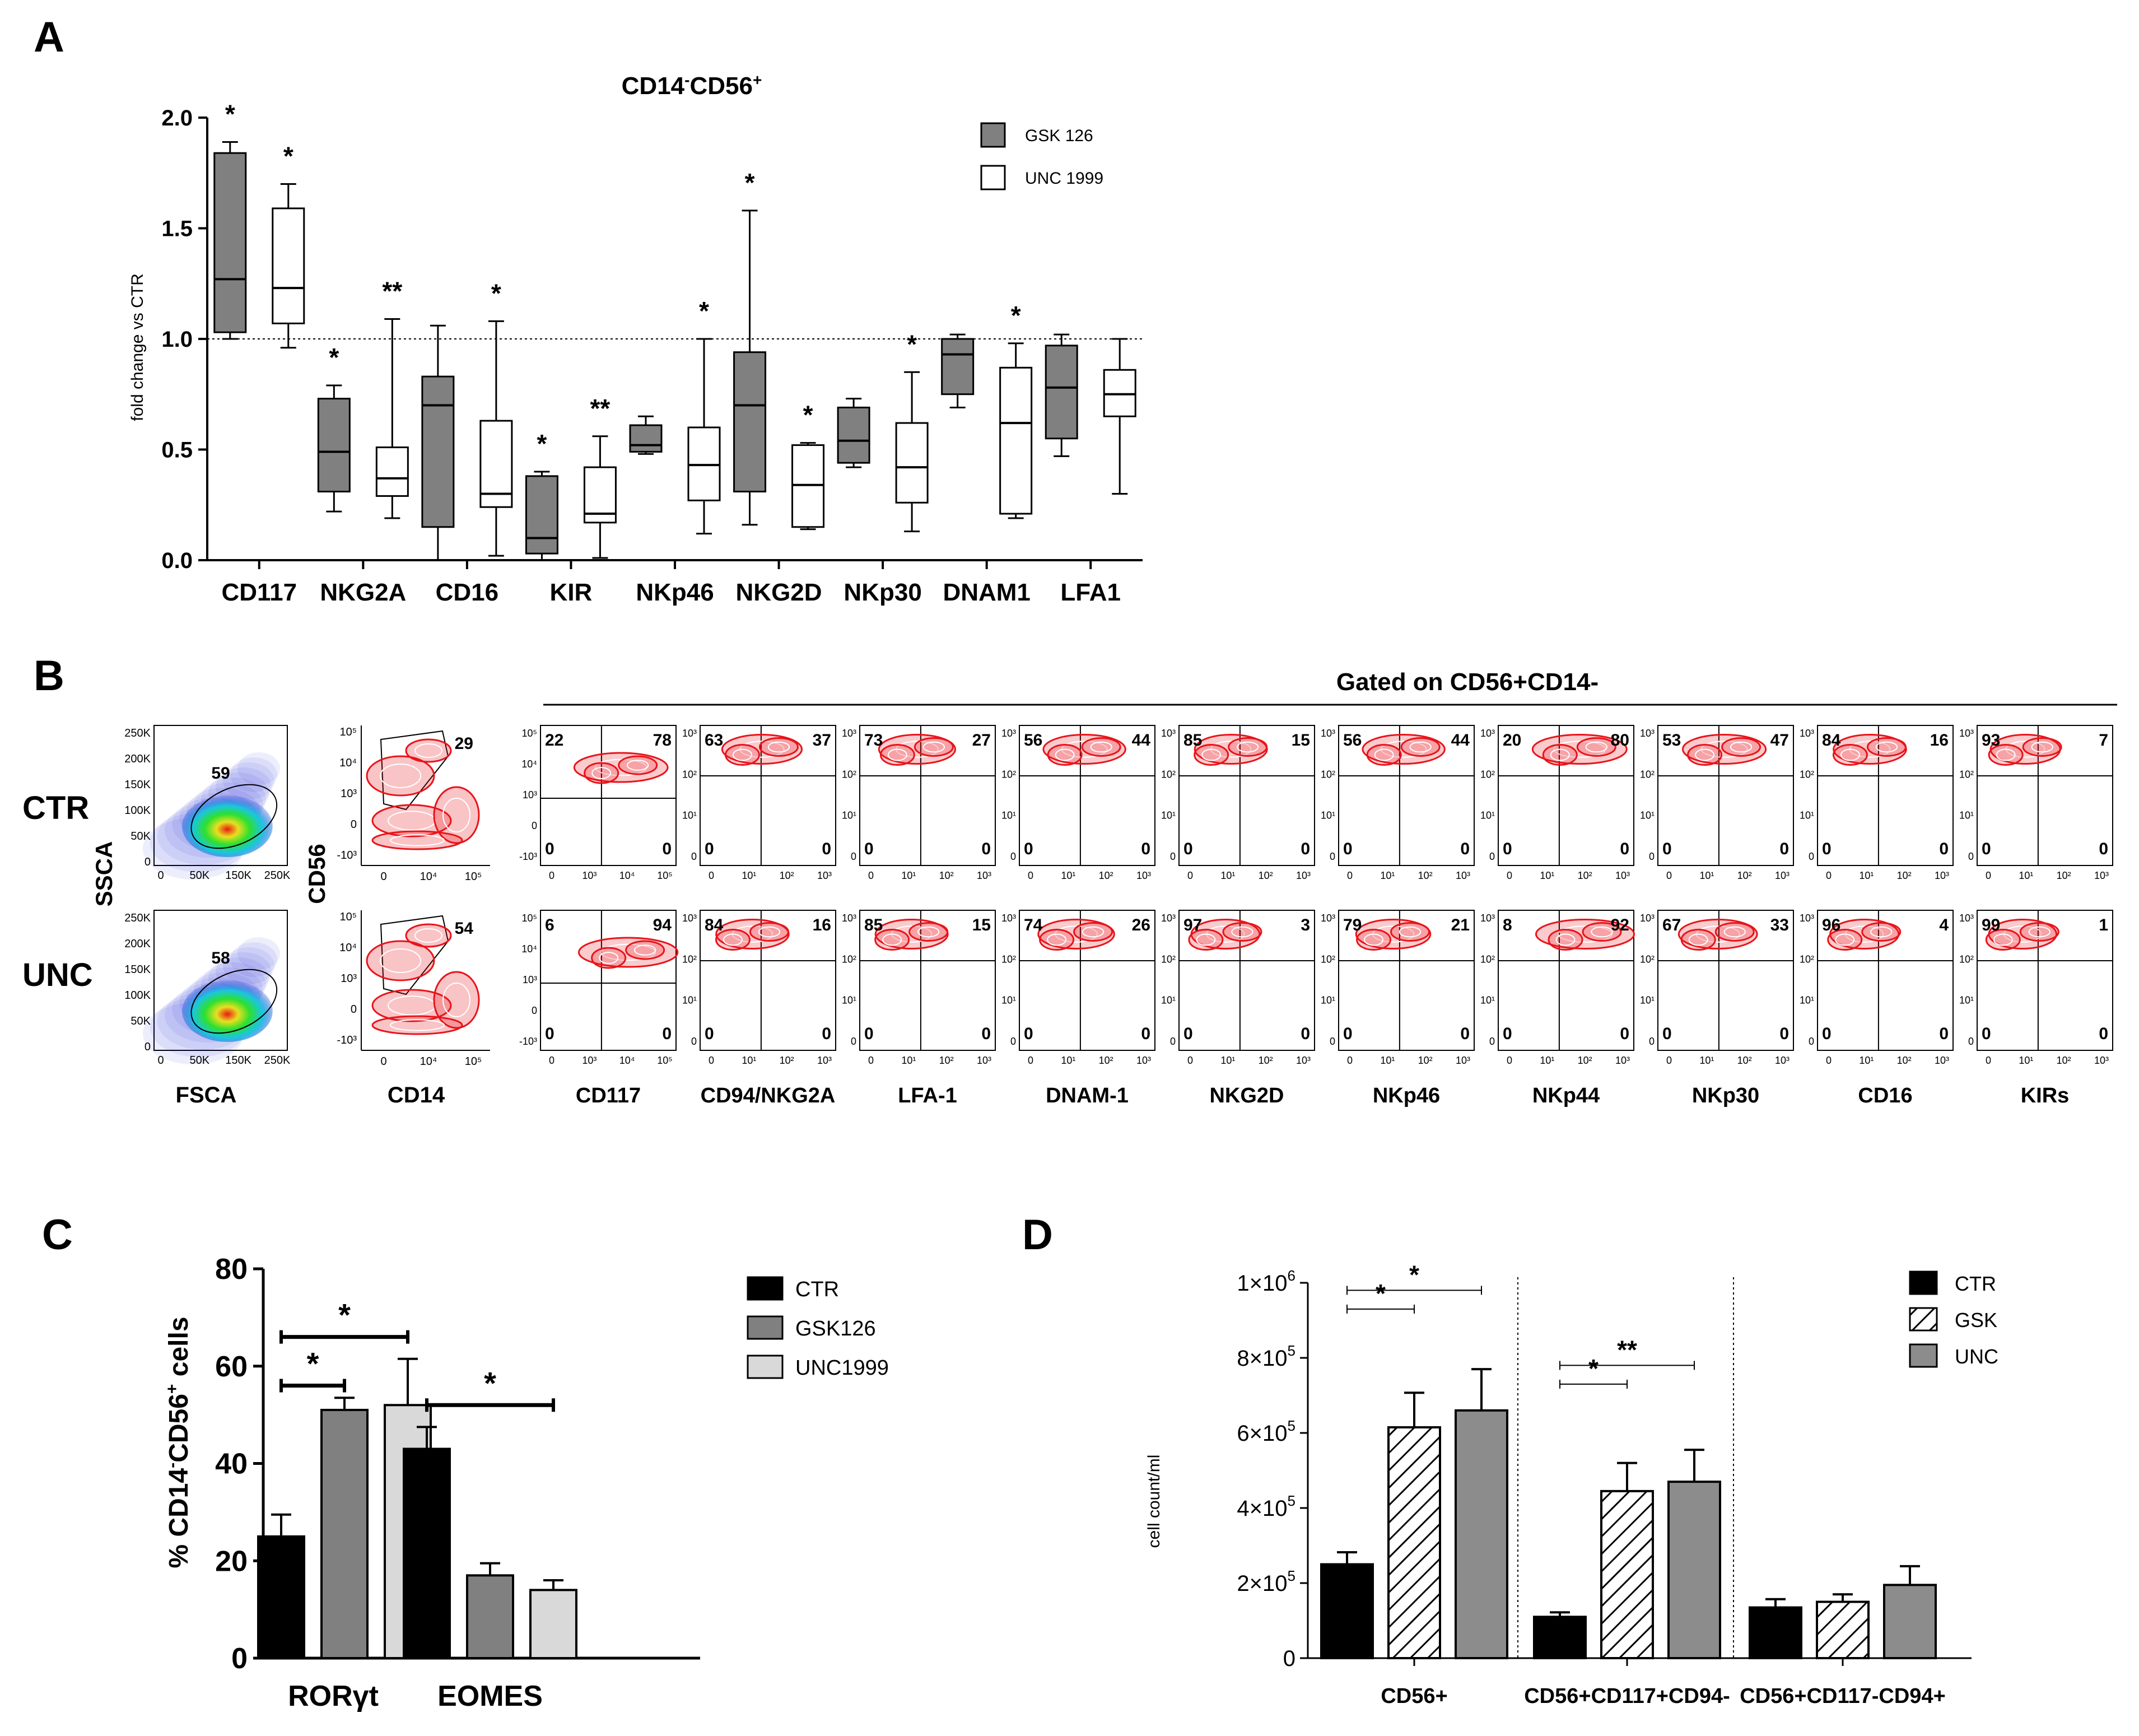  Describe the element at coordinates (765, 1327) in the screenshot. I see `legend-swatch-gsk126` at that location.